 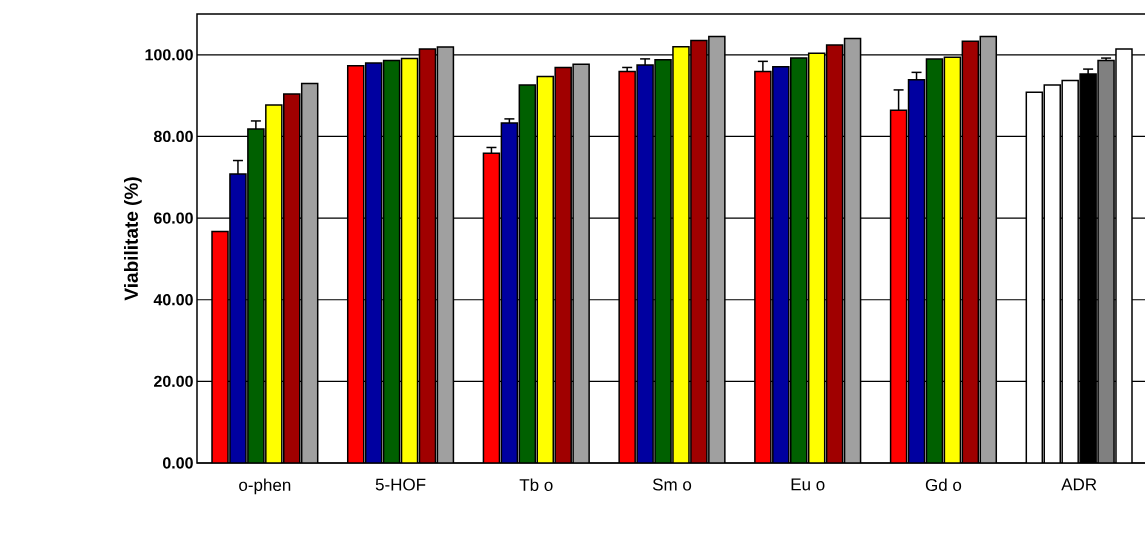 I want to click on x-tick-label: ADR, so click(x=1079, y=484).